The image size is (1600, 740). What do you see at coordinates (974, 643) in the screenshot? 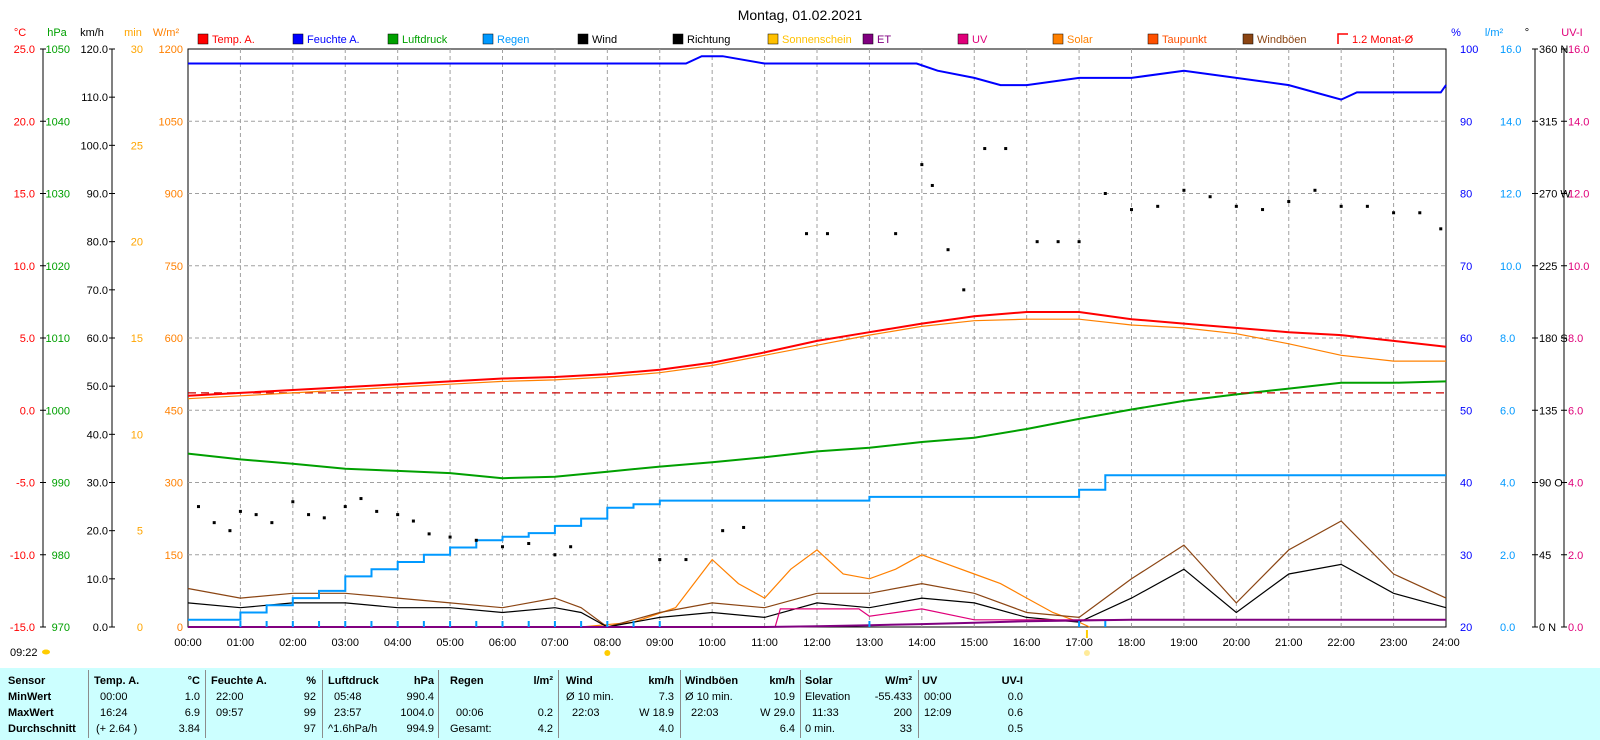
I see `x-tick-label: 15:00` at bounding box center [974, 643].